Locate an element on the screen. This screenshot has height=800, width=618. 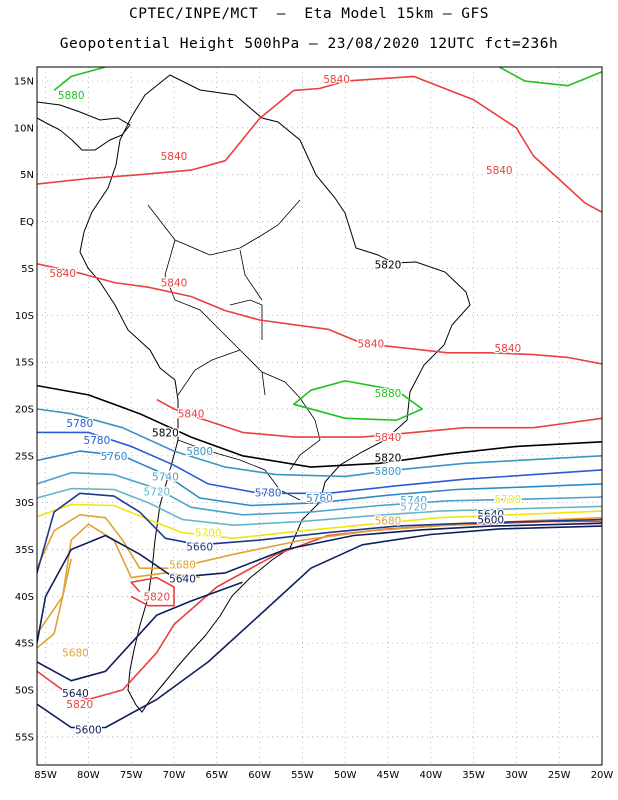
lon-tick-label: 80W is located at coordinates (88, 775).